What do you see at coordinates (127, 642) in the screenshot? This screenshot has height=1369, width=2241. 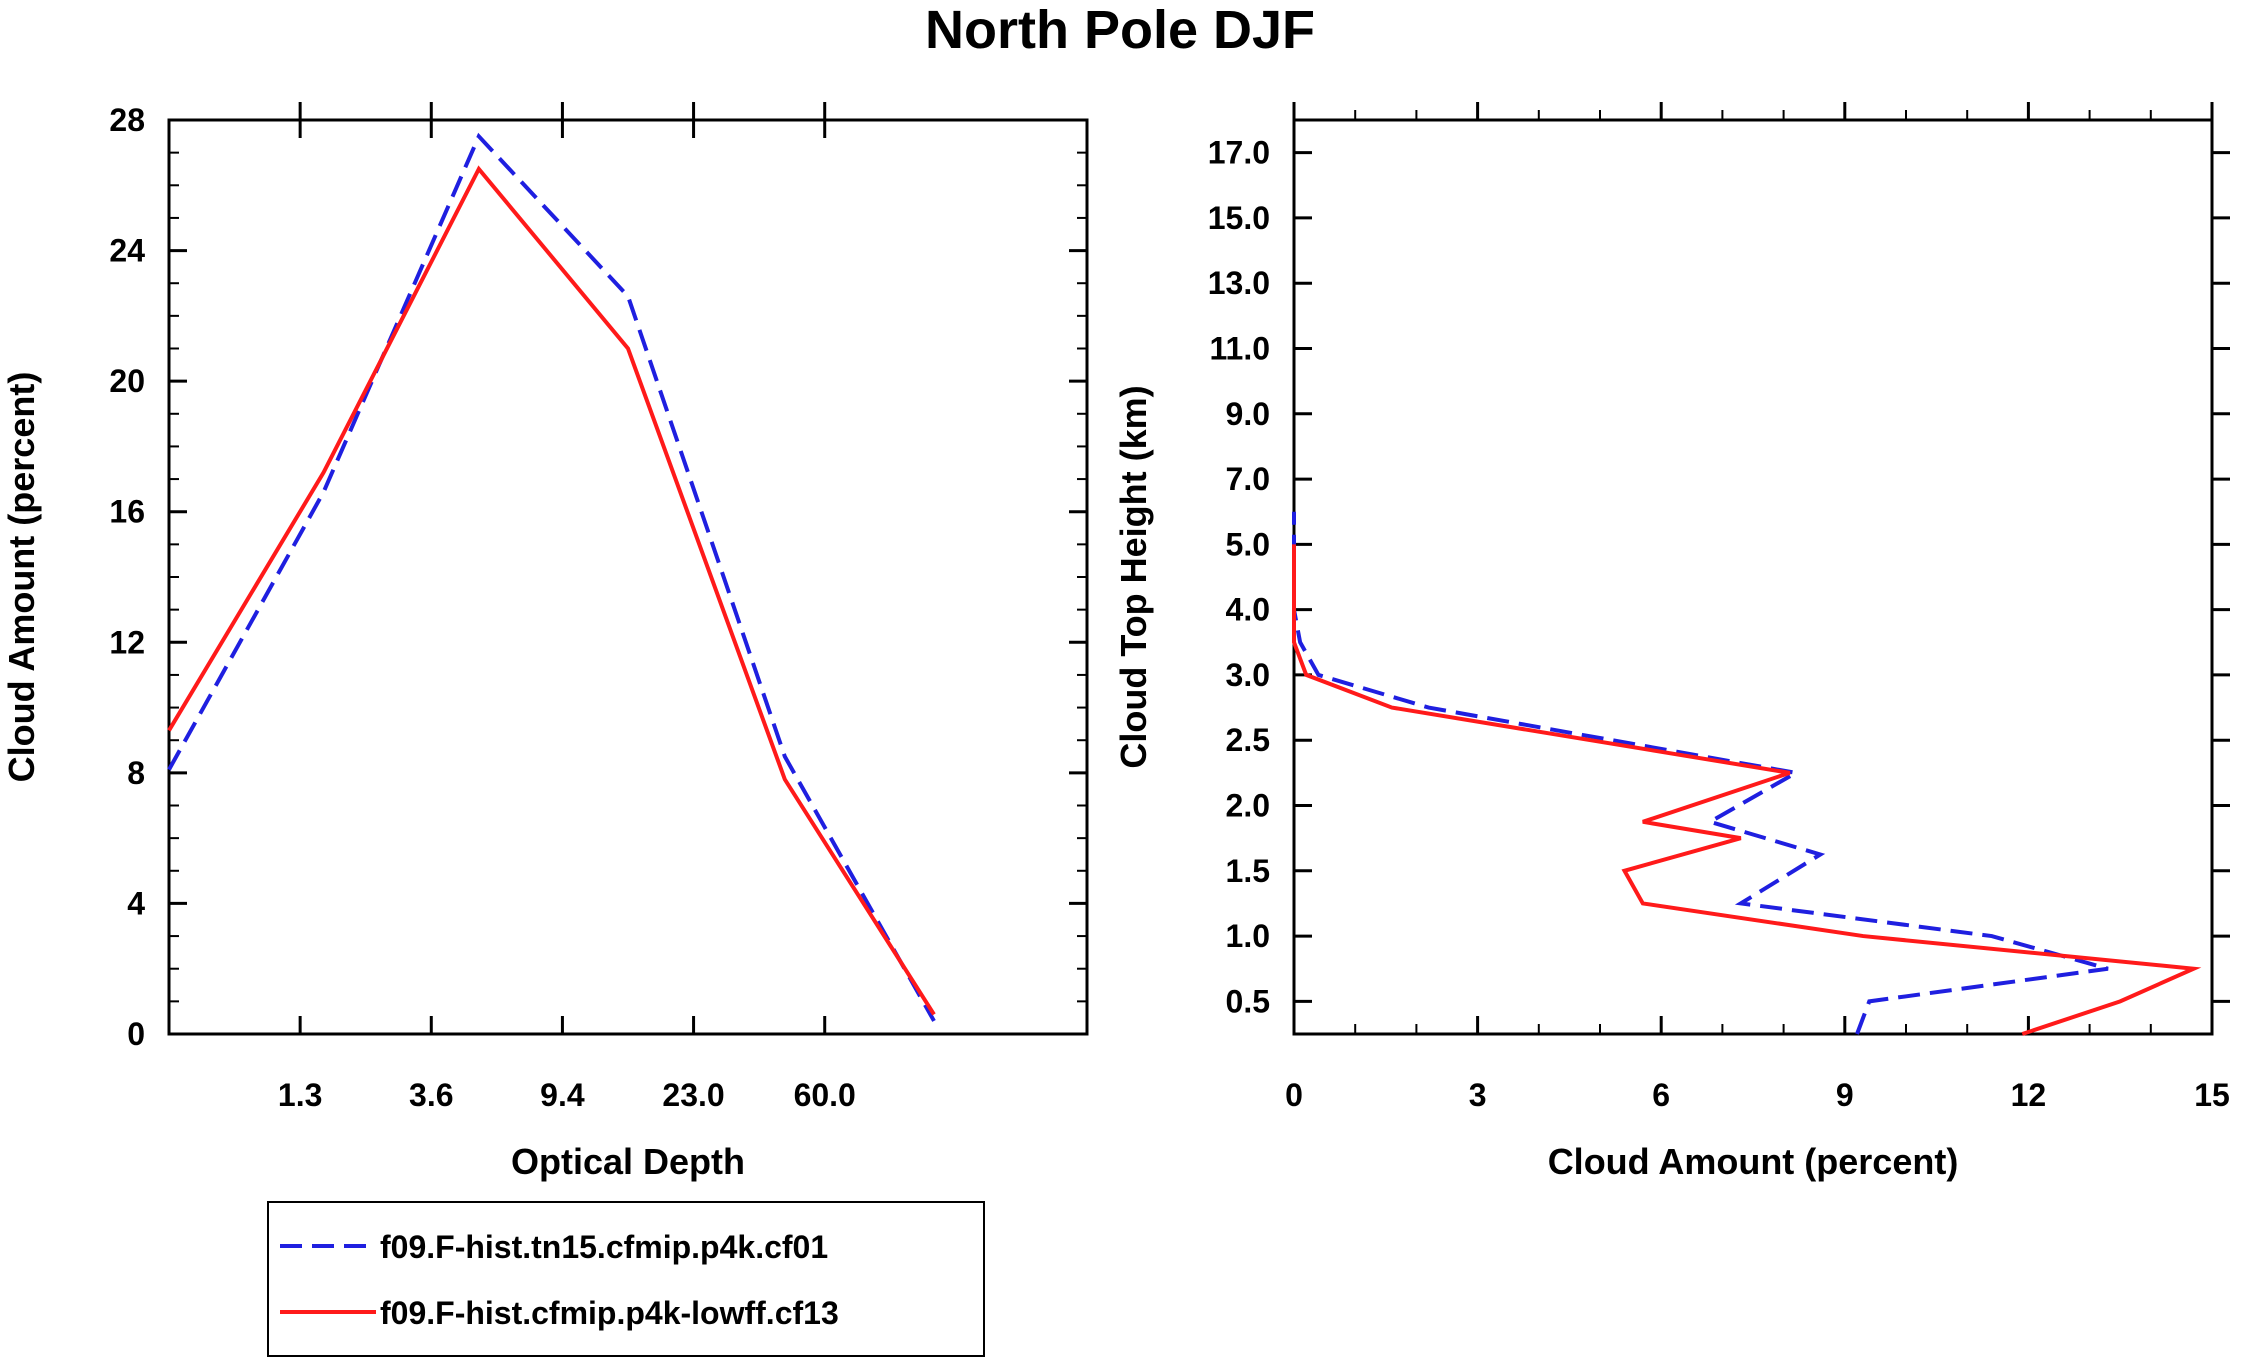 I see `left-y-tick-label: 12` at bounding box center [127, 642].